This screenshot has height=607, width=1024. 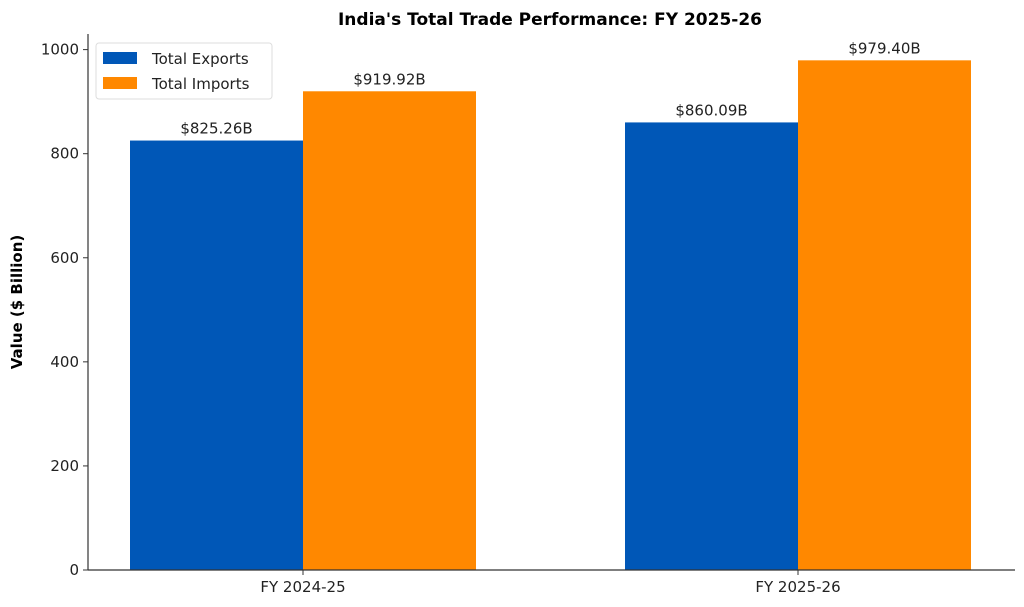 I want to click on data-label: $919.92B, so click(x=389, y=79).